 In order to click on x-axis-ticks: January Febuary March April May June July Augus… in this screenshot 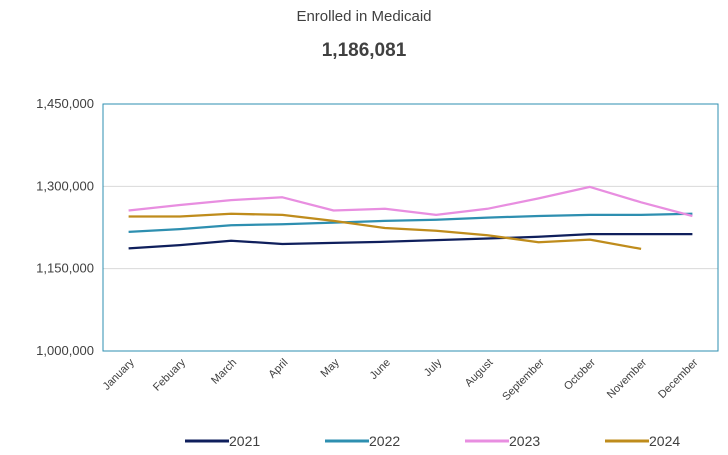, I will do `click(401, 379)`.